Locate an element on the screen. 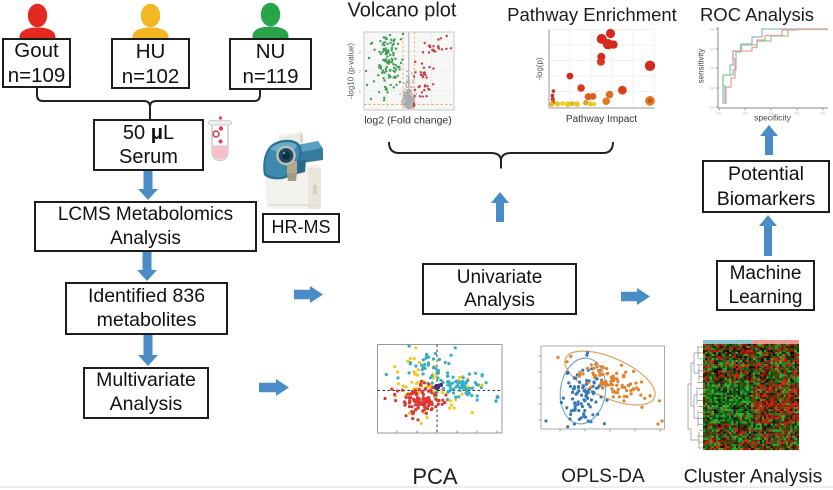 The image size is (833, 490). svg-text: Pathway Impact is located at coordinates (601, 119).